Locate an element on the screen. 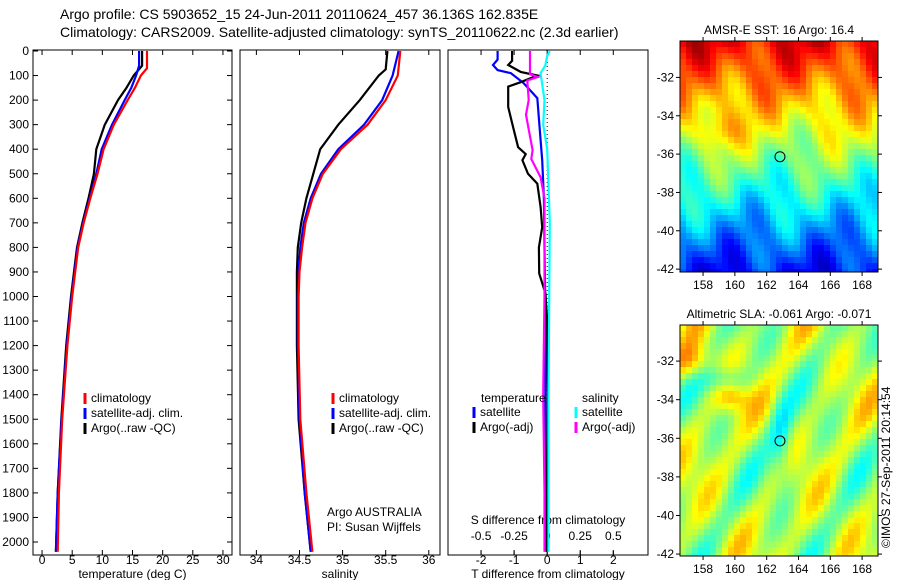 Image resolution: width=900 pixels, height=580 pixels. lat-tick-label: -38 is located at coordinates (666, 192).